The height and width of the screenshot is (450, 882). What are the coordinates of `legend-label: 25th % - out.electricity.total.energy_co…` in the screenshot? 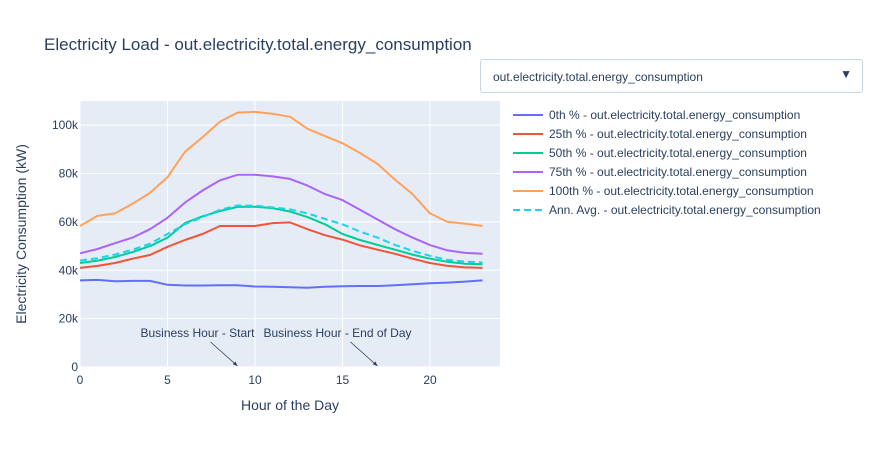 It's located at (678, 134).